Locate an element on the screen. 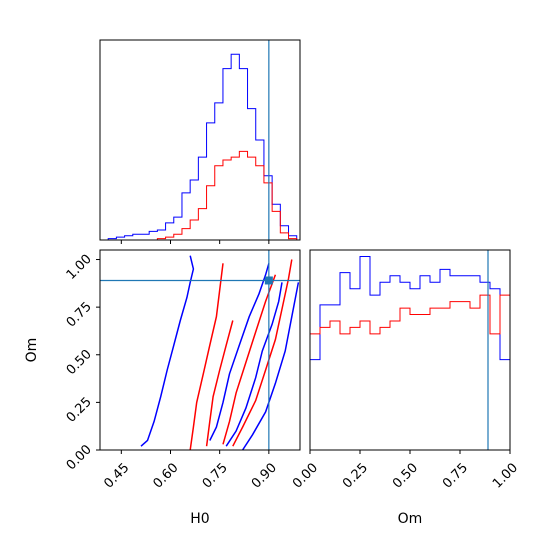 The image size is (550, 550). h0-hist-frame is located at coordinates (200, 140).